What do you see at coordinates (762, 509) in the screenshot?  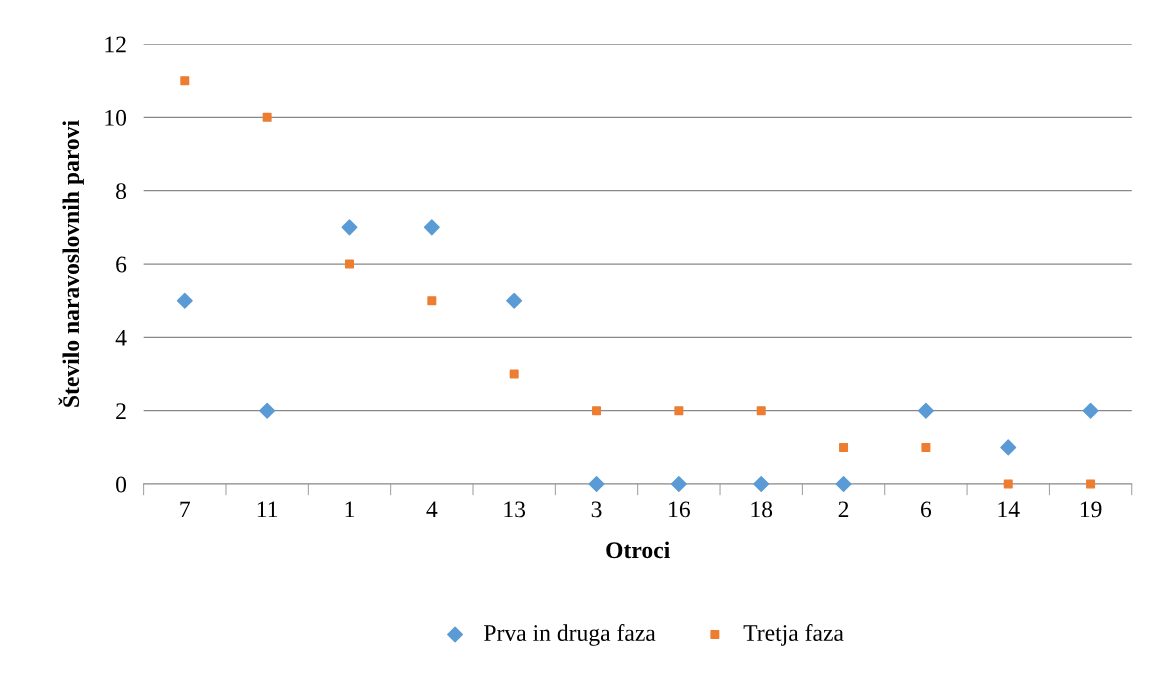 I see `x-tick-label: 18` at bounding box center [762, 509].